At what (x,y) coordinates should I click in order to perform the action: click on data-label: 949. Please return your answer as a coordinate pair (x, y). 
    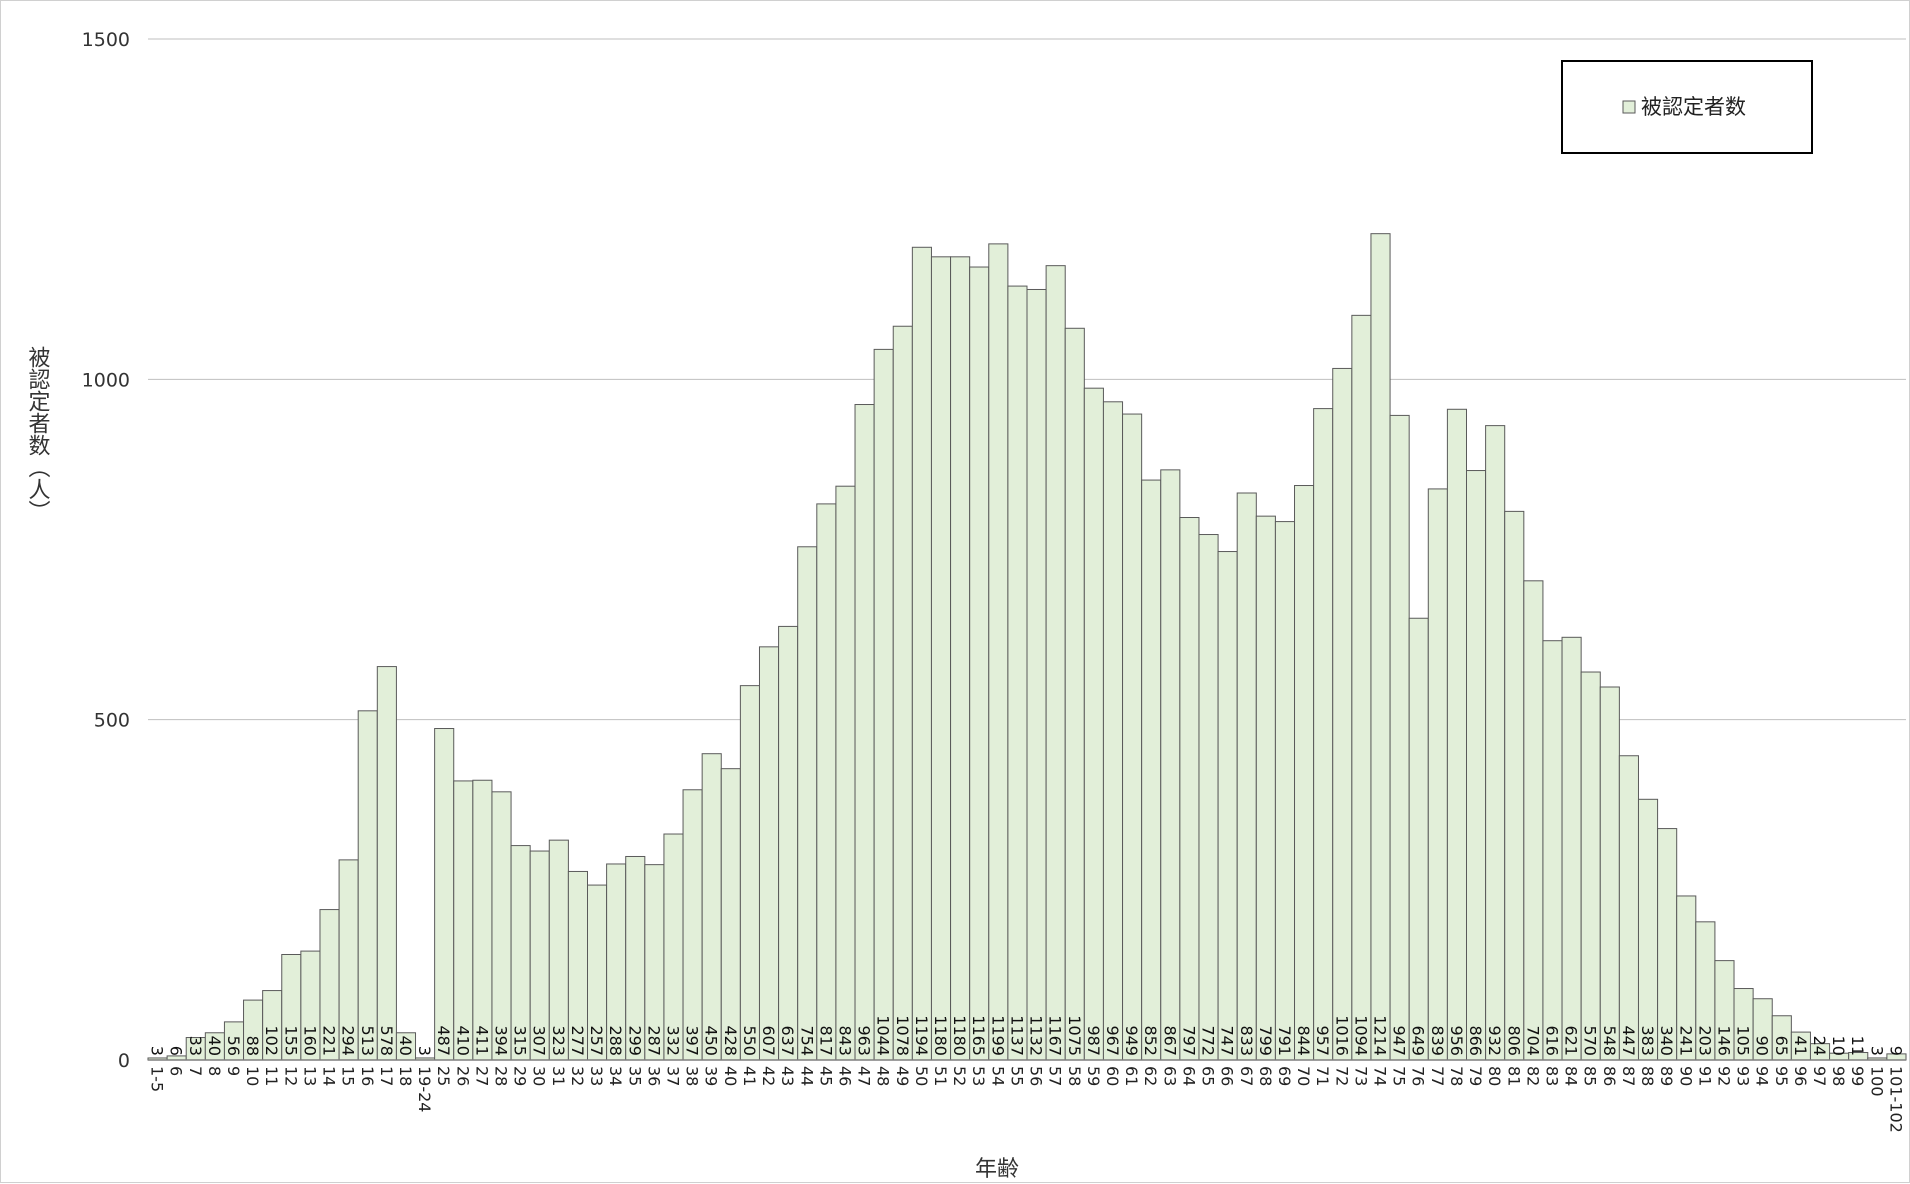
    Looking at the image, I should click on (1131, 1040).